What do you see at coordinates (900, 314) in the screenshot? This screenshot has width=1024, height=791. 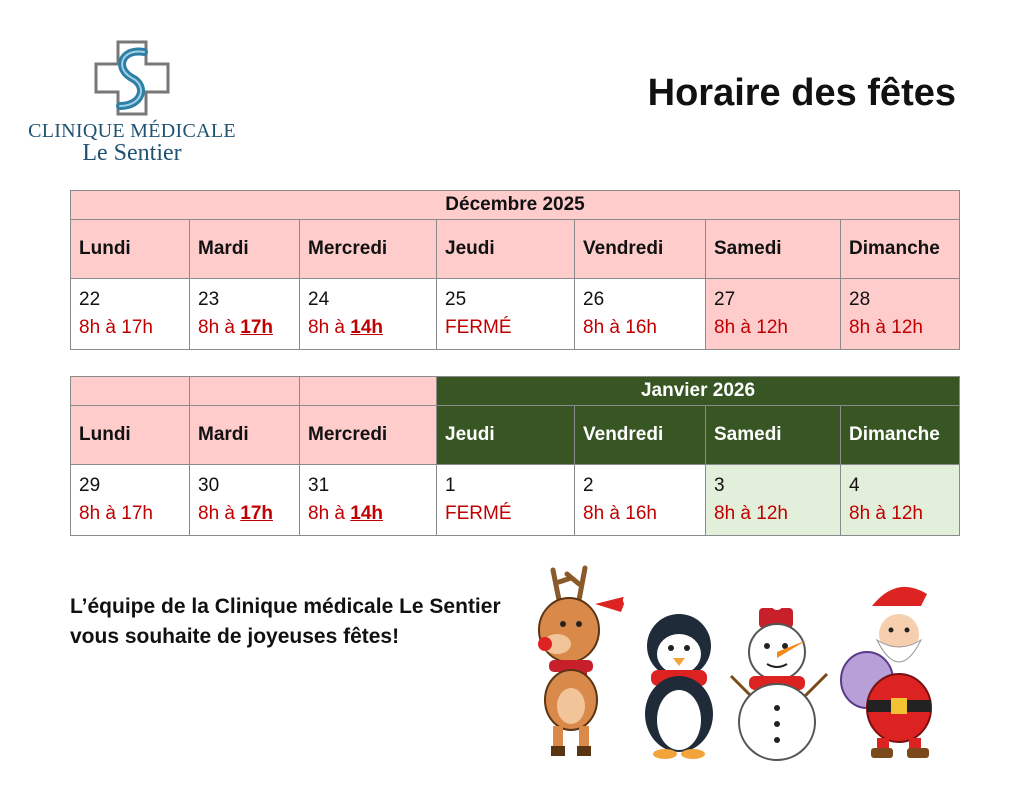 I see `day-cell: 28 8h à 12h` at bounding box center [900, 314].